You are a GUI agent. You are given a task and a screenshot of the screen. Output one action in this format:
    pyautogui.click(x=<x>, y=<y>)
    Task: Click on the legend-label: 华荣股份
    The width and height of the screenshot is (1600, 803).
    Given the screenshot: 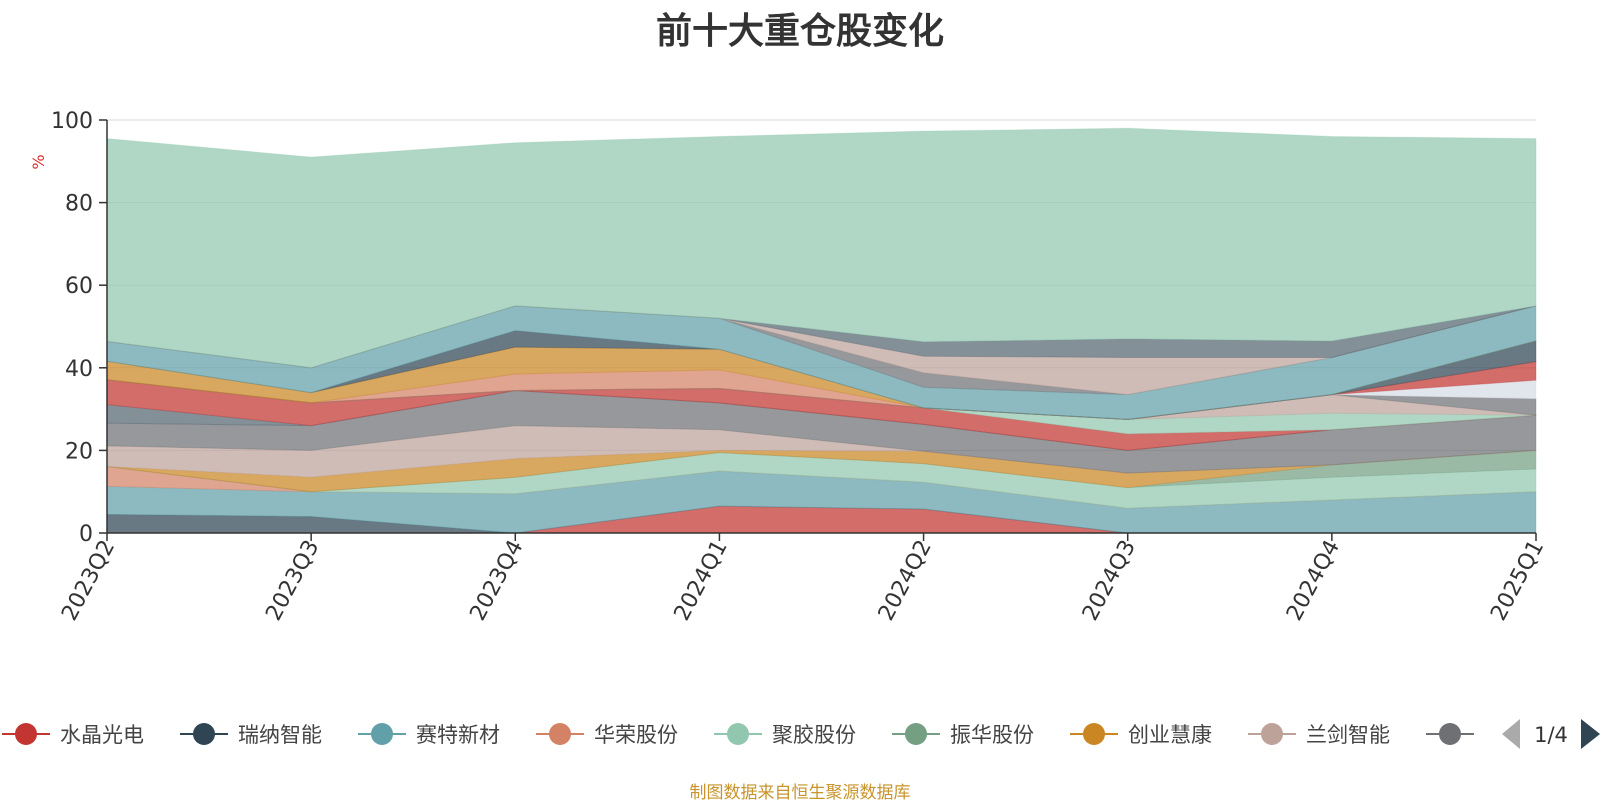 What is the action you would take?
    pyautogui.click(x=636, y=735)
    